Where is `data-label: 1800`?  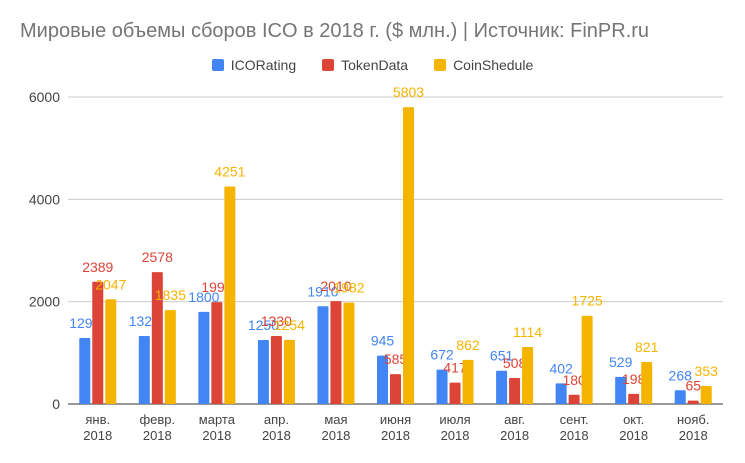 data-label: 1800 is located at coordinates (203, 297).